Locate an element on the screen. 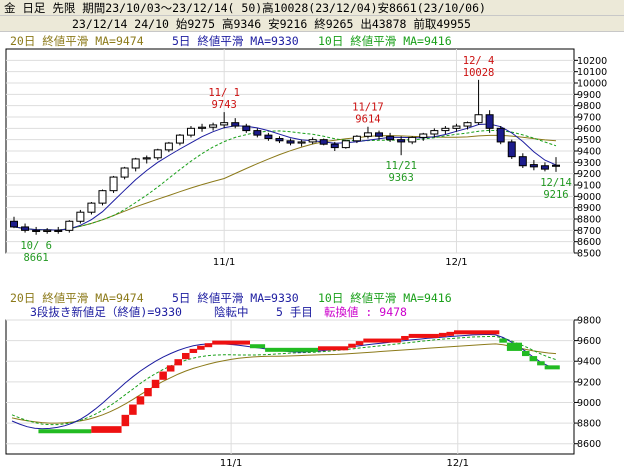 This screenshot has width=624, height=475. upper-x-axis: 11/1 12/1 is located at coordinates (340, 262).